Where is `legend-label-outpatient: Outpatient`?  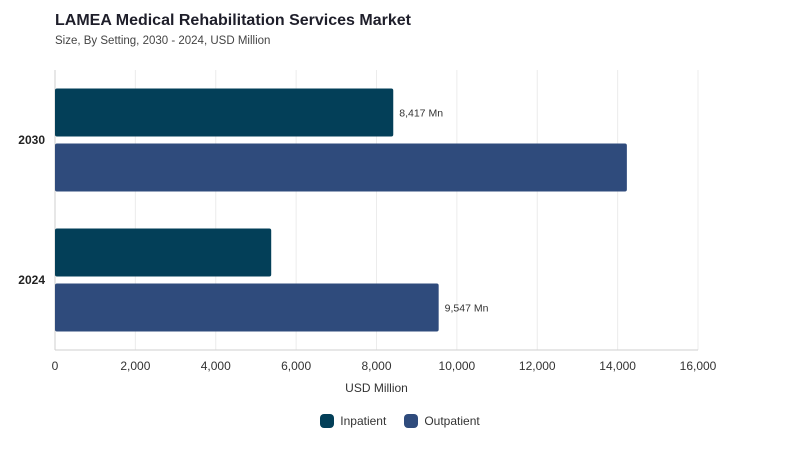
legend-label-outpatient: Outpatient is located at coordinates (452, 421).